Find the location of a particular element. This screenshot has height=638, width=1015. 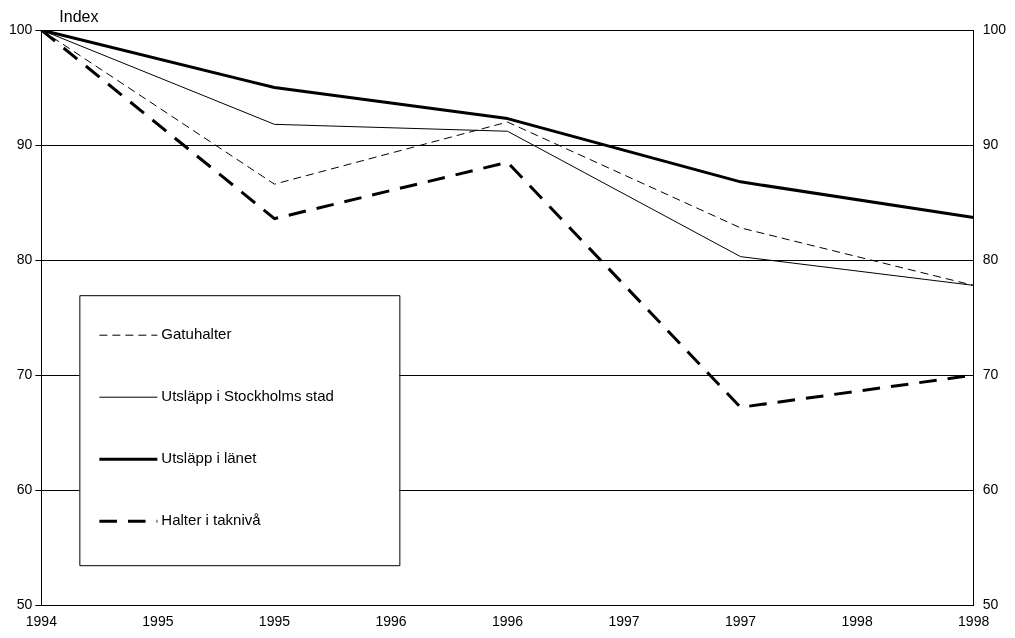

y-tick-label: 80 is located at coordinates (24, 258).